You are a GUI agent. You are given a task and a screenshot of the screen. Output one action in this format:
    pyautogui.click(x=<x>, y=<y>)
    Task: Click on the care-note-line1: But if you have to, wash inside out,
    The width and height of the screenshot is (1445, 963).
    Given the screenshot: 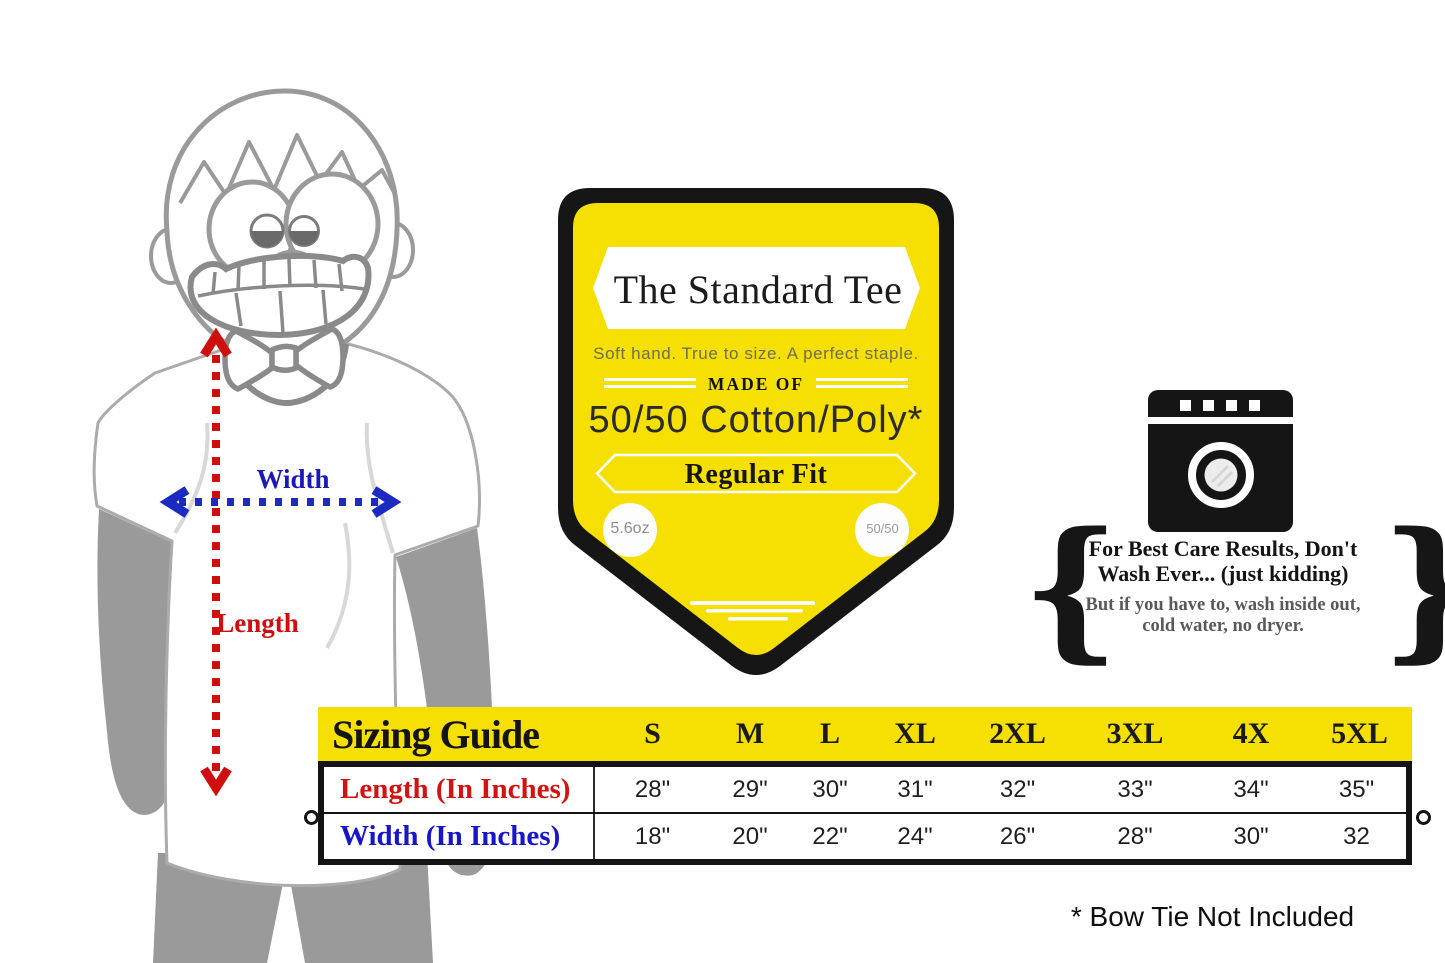 What is the action you would take?
    pyautogui.click(x=1223, y=605)
    